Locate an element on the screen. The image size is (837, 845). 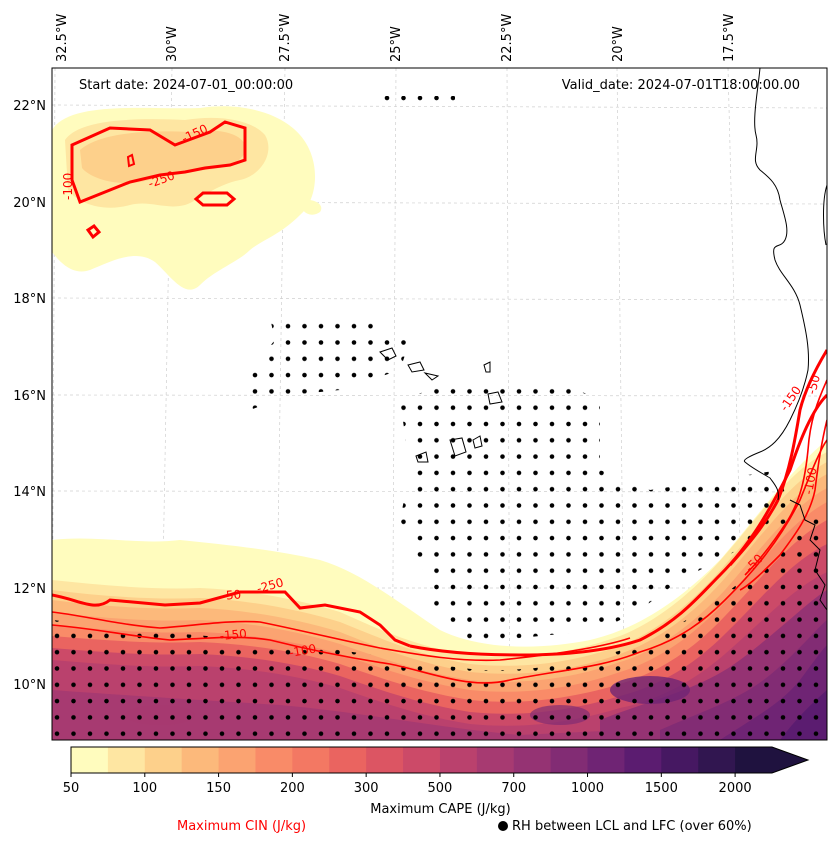
rh-legend: RH between LCL and LFC (over 60%) is located at coordinates (625, 826).